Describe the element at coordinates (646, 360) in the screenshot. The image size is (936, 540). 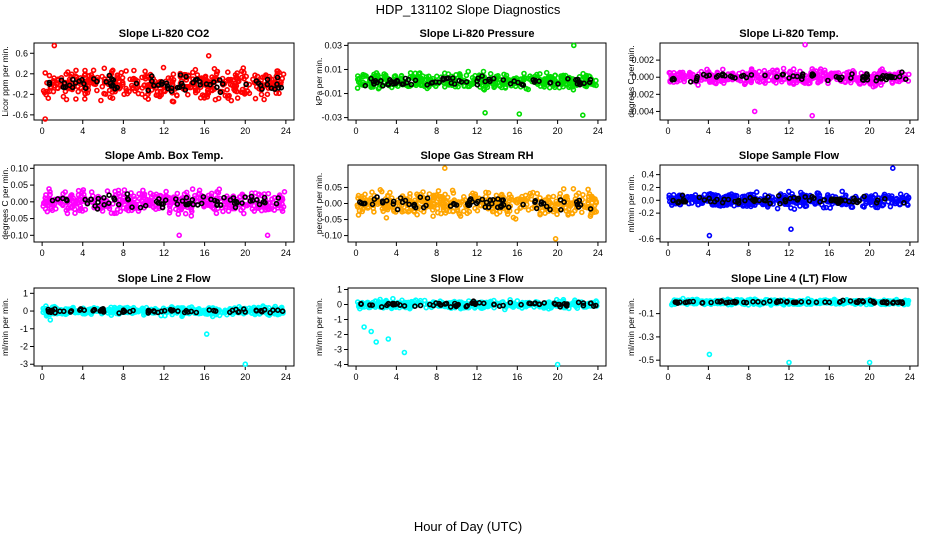
I see `y-tick-label: -0.5` at that location.